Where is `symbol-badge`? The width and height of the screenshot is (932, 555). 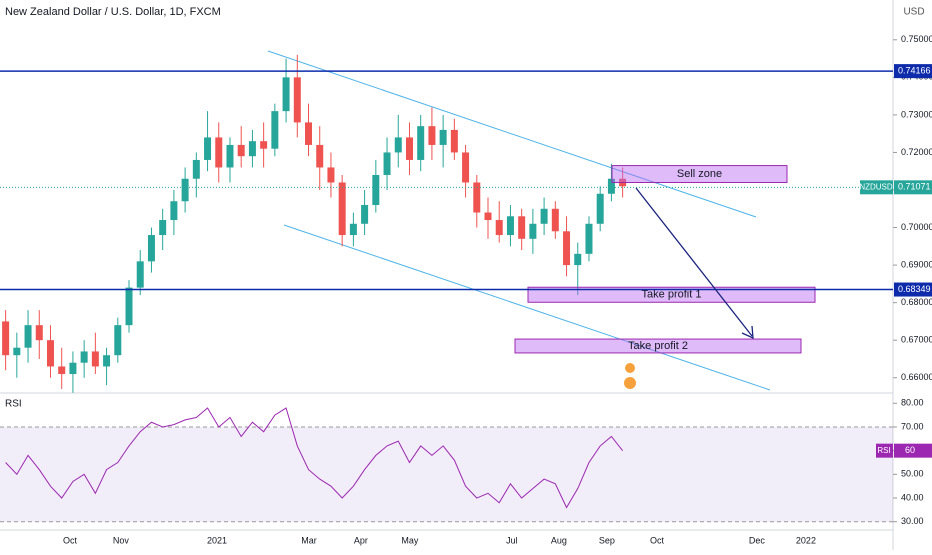 symbol-badge is located at coordinates (876, 187).